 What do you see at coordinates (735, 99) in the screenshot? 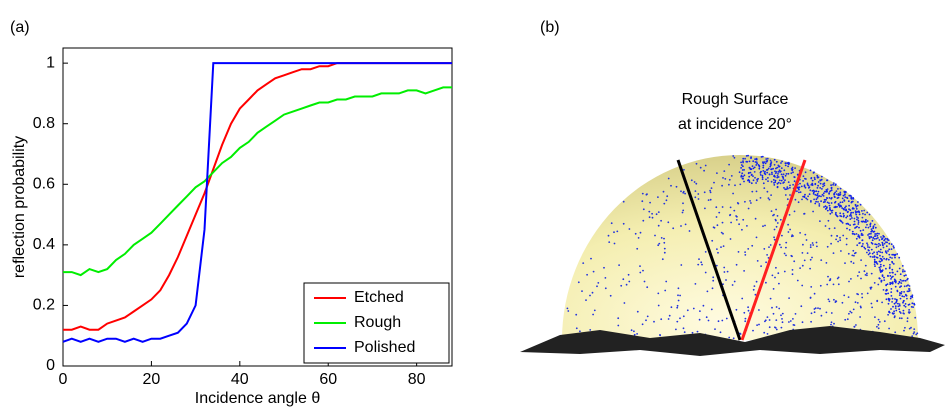
I see `panel-title: Rough Surface` at bounding box center [735, 99].